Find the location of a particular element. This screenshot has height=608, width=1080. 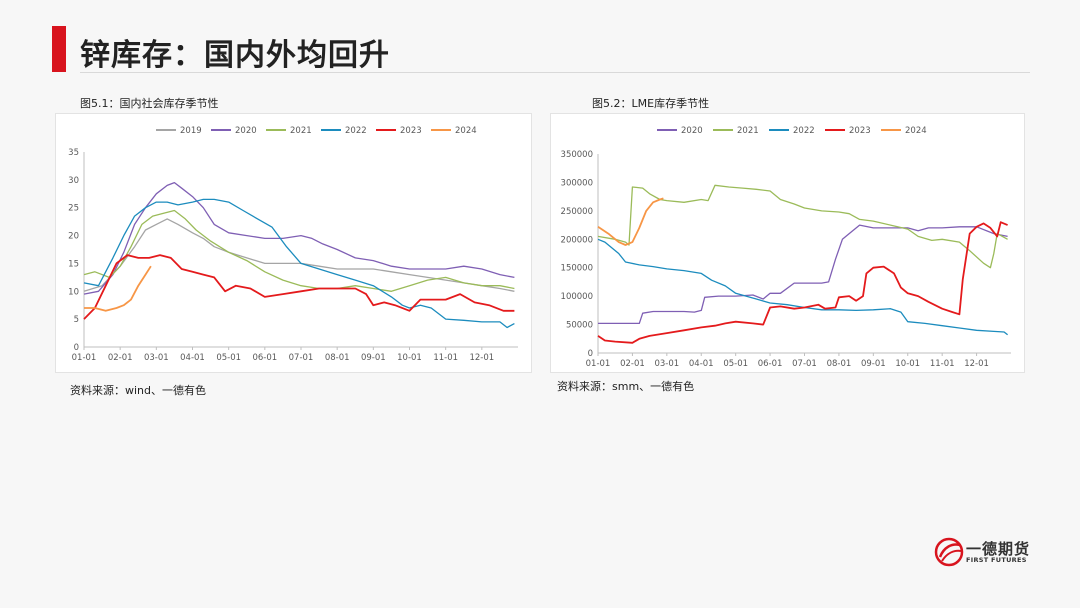

y-tick-label: 35 is located at coordinates (73, 153).